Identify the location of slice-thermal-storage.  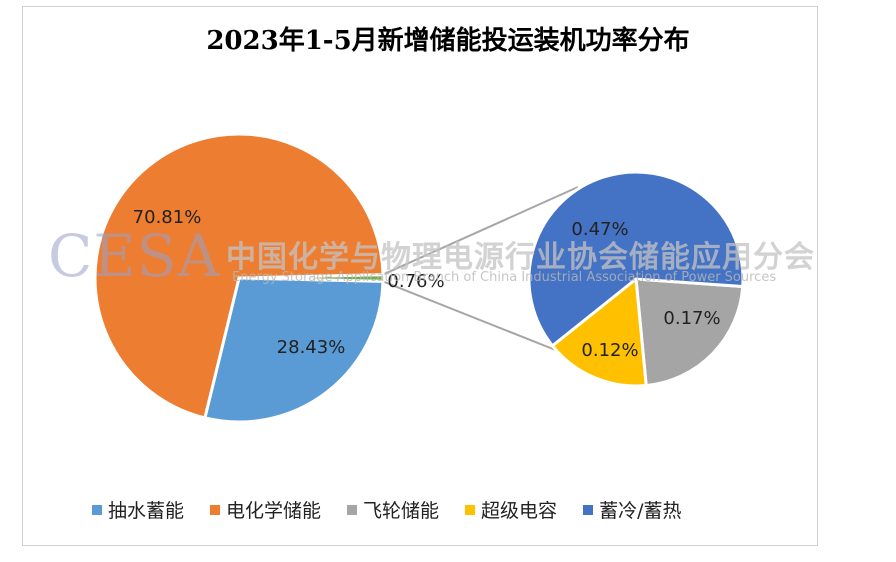
(636, 259).